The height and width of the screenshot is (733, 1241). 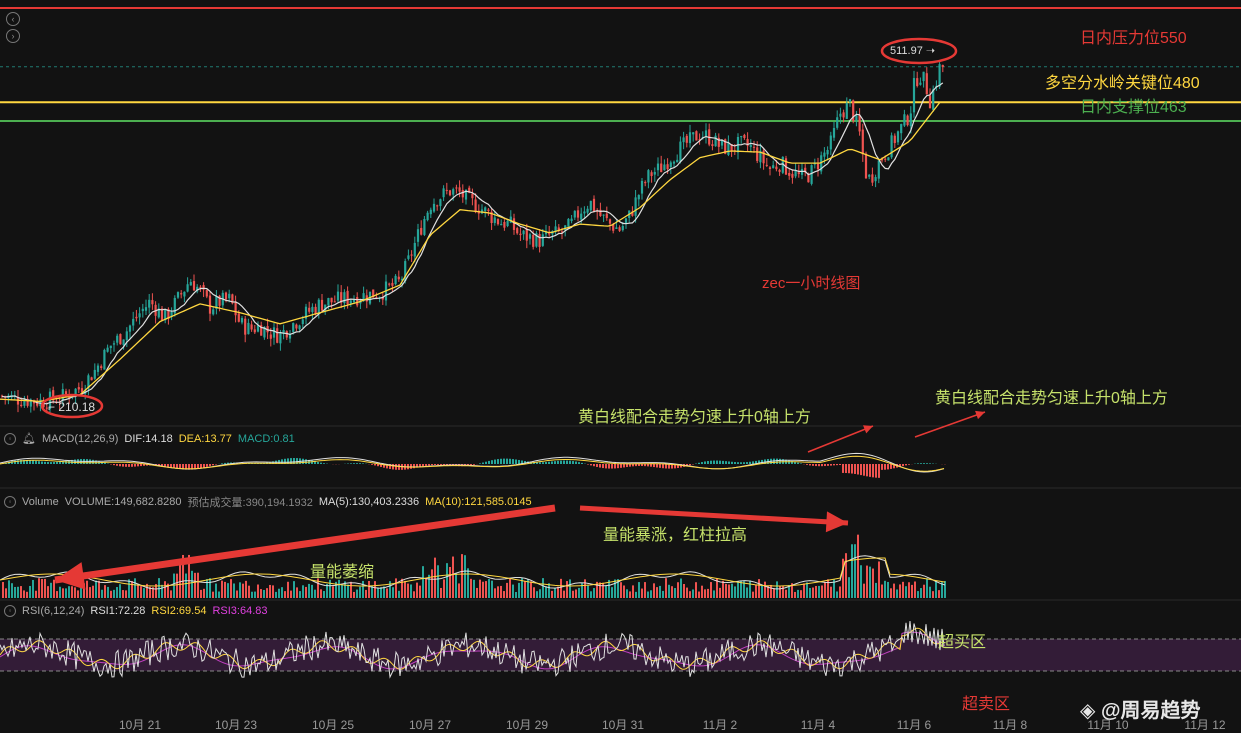 I want to click on expand-icon: ›, so click(x=13, y=36).